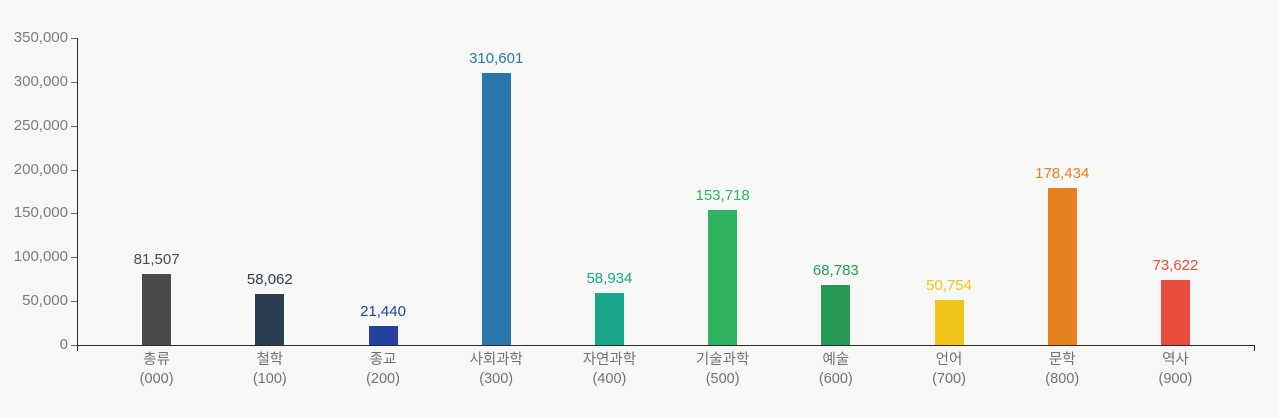 Image resolution: width=1279 pixels, height=418 pixels. Describe the element at coordinates (156, 360) in the screenshot. I see `category-name: 총류` at that location.